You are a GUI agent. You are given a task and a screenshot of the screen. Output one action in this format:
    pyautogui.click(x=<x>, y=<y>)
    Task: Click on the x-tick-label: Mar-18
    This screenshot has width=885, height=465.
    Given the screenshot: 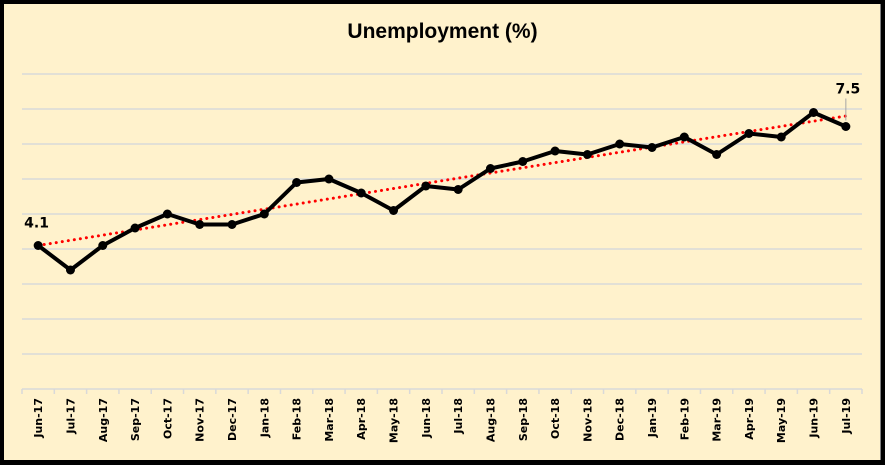 What is the action you would take?
    pyautogui.click(x=329, y=420)
    